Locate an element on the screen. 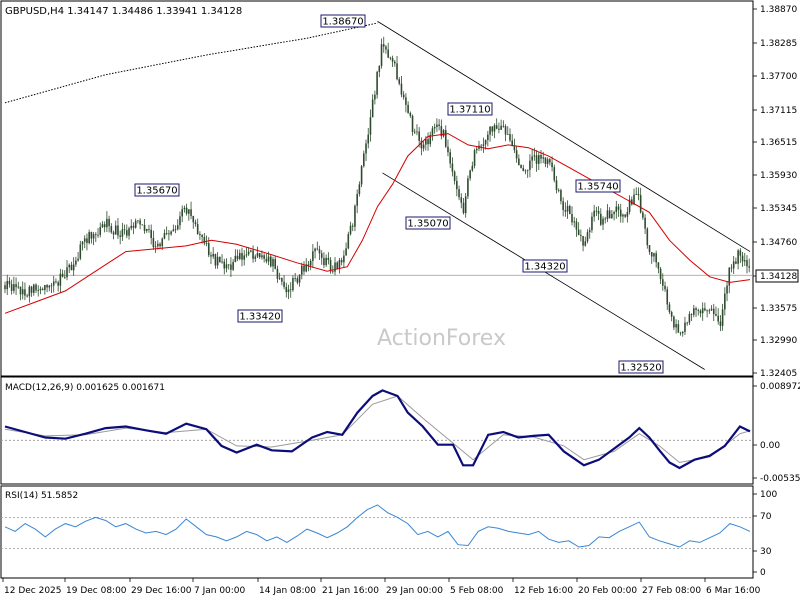 This screenshot has height=600, width=800. level-label-text: 1.37110 is located at coordinates (469, 110).